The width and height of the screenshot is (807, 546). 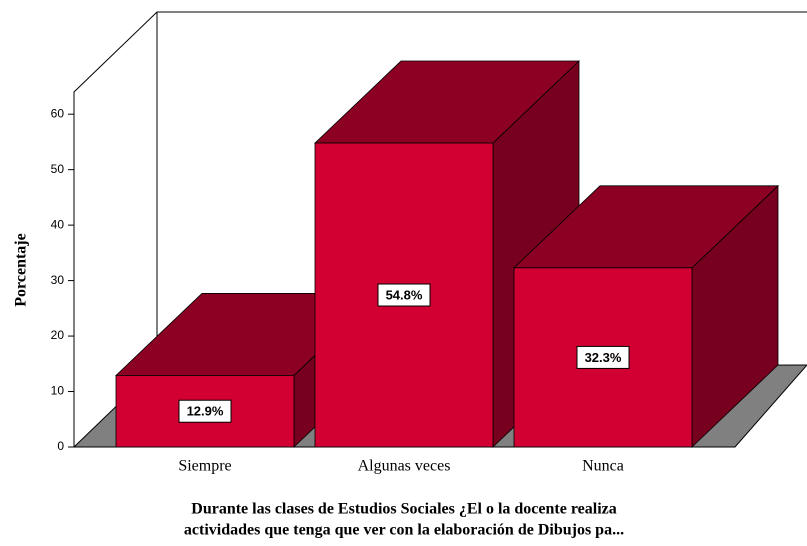 I want to click on value-label: 54.8%, so click(x=404, y=294).